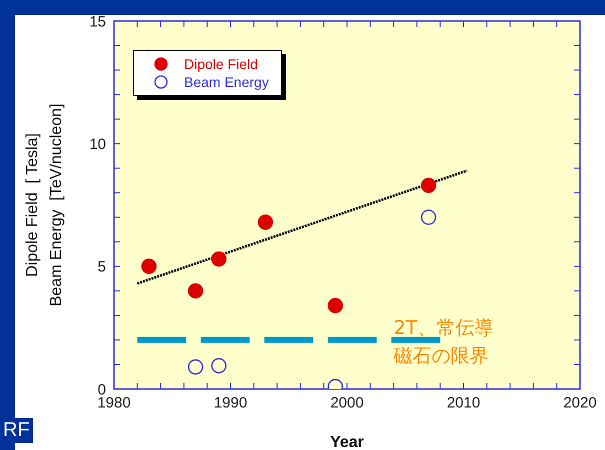 The height and width of the screenshot is (450, 605). Describe the element at coordinates (226, 82) in the screenshot. I see `legend-label: Beam Energy` at that location.